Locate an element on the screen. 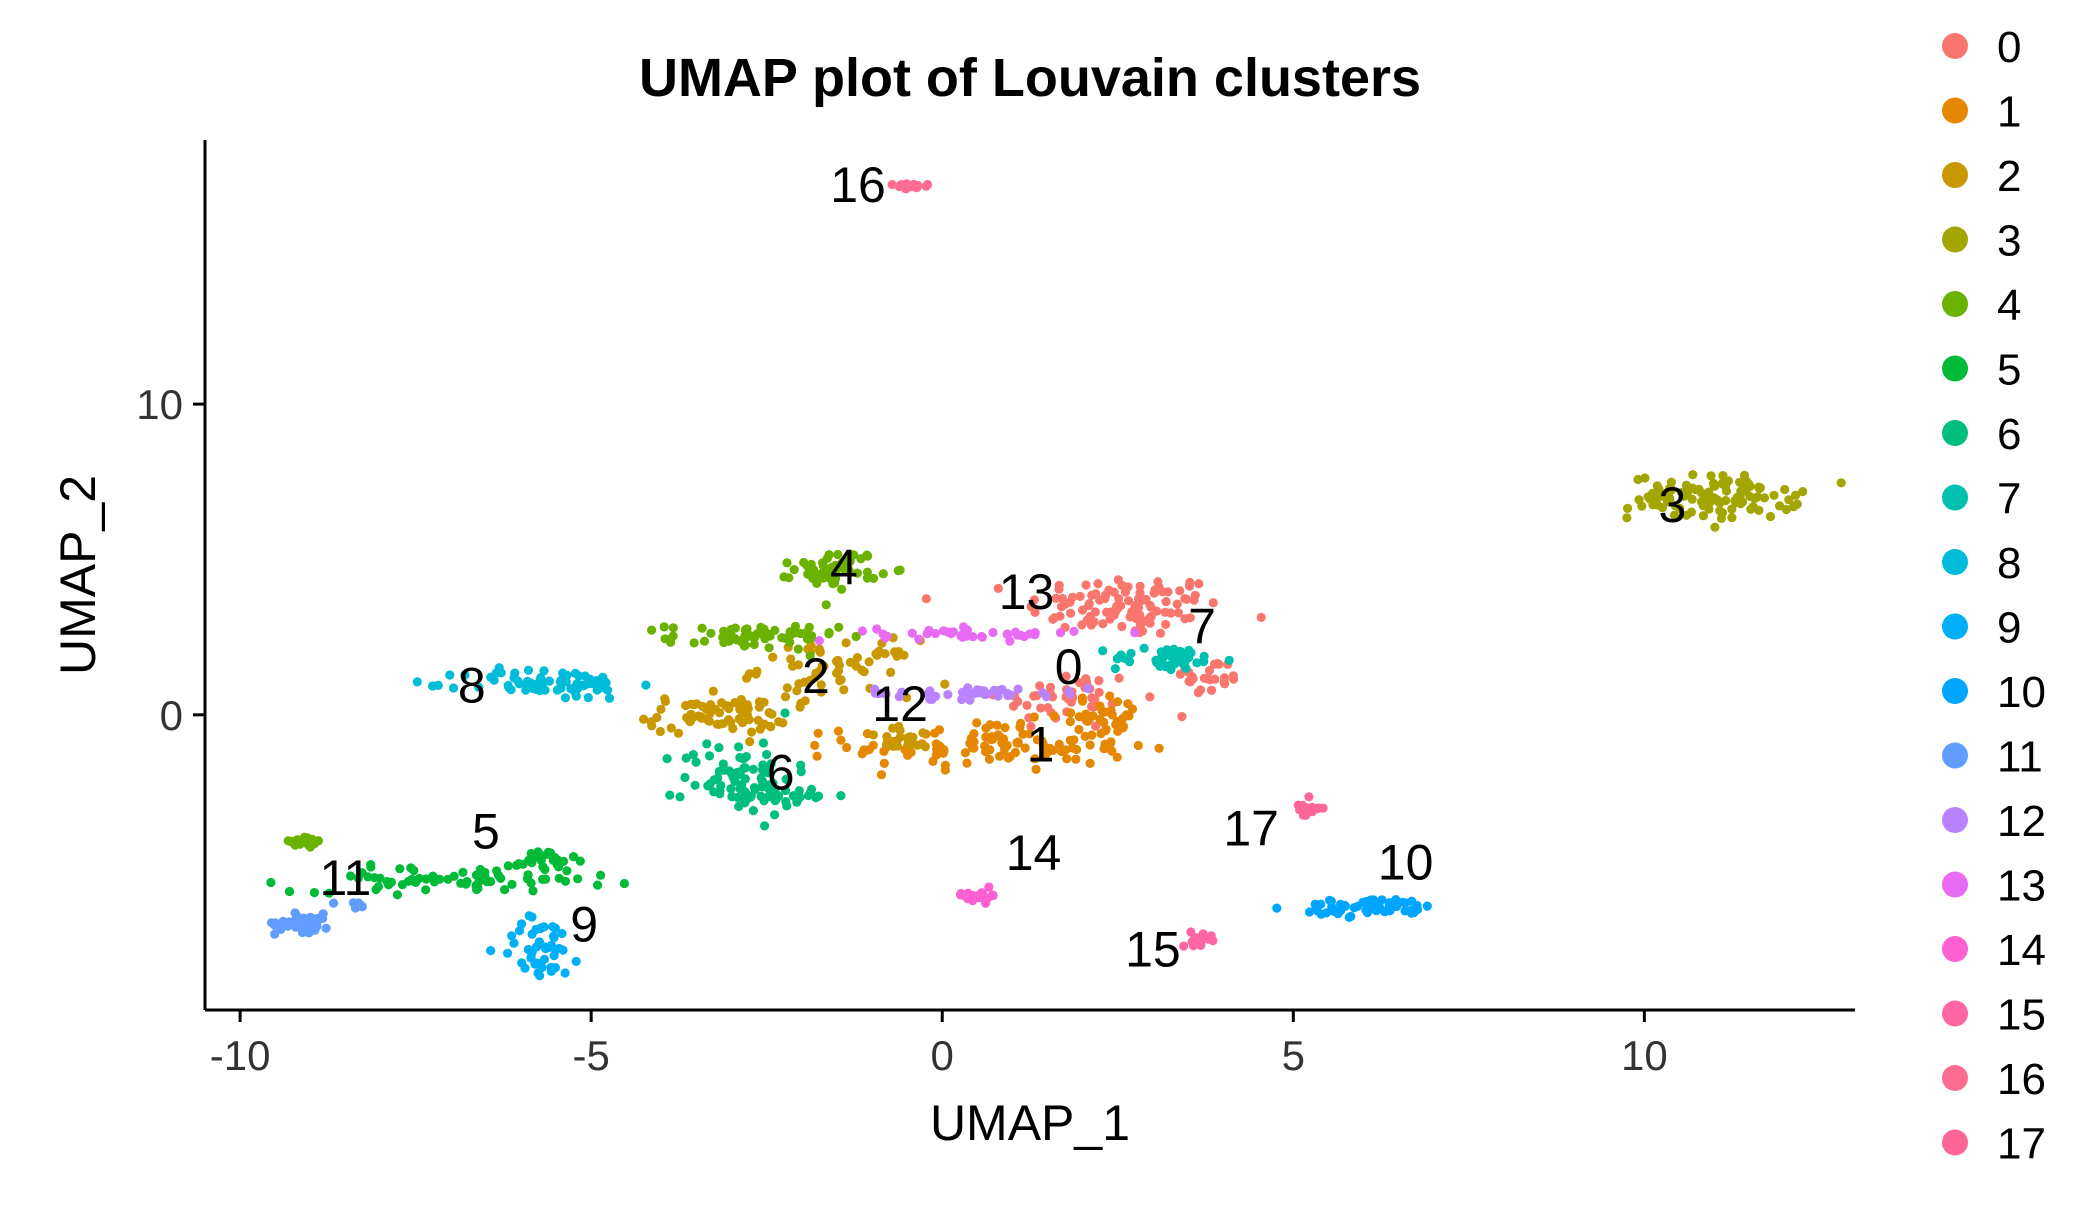 This screenshot has height=1205, width=2100. legend-label-8: 8 is located at coordinates (2009, 563).